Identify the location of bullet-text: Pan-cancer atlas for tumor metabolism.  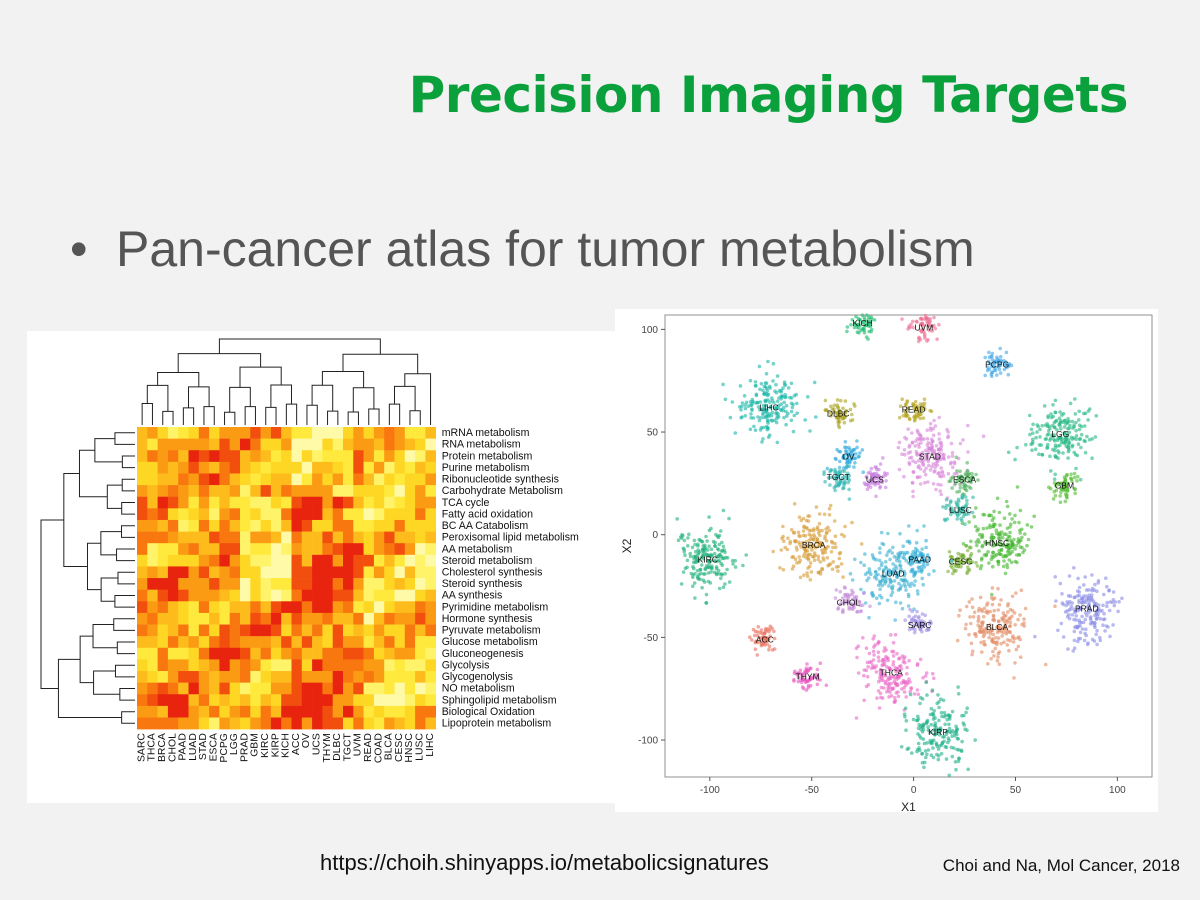
(545, 249).